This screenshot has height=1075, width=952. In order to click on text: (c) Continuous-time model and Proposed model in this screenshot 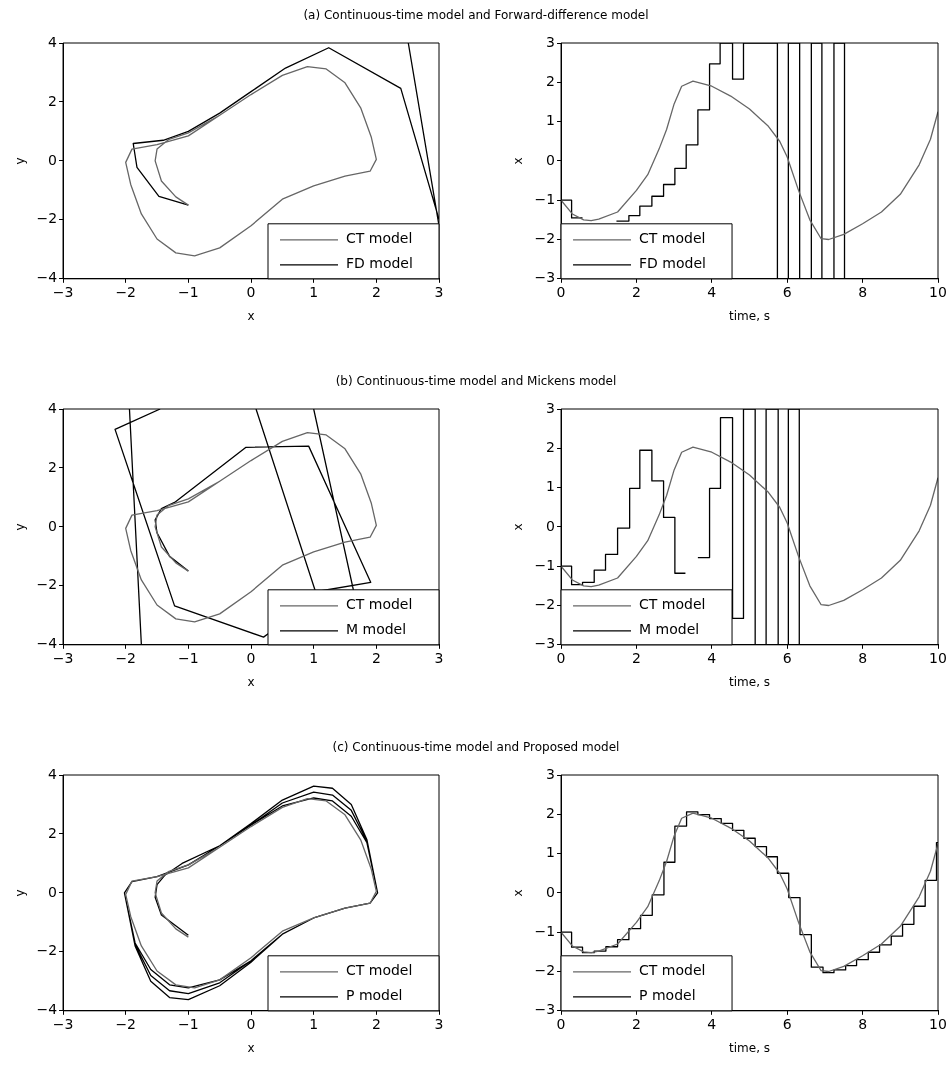, I will do `click(476, 747)`.